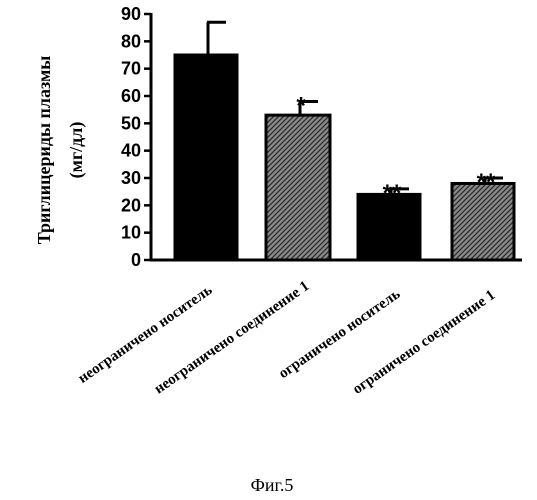  Describe the element at coordinates (60, 150) in the screenshot. I see `y-axis-title: Триглицериды плазмы (мг/дл)` at that location.